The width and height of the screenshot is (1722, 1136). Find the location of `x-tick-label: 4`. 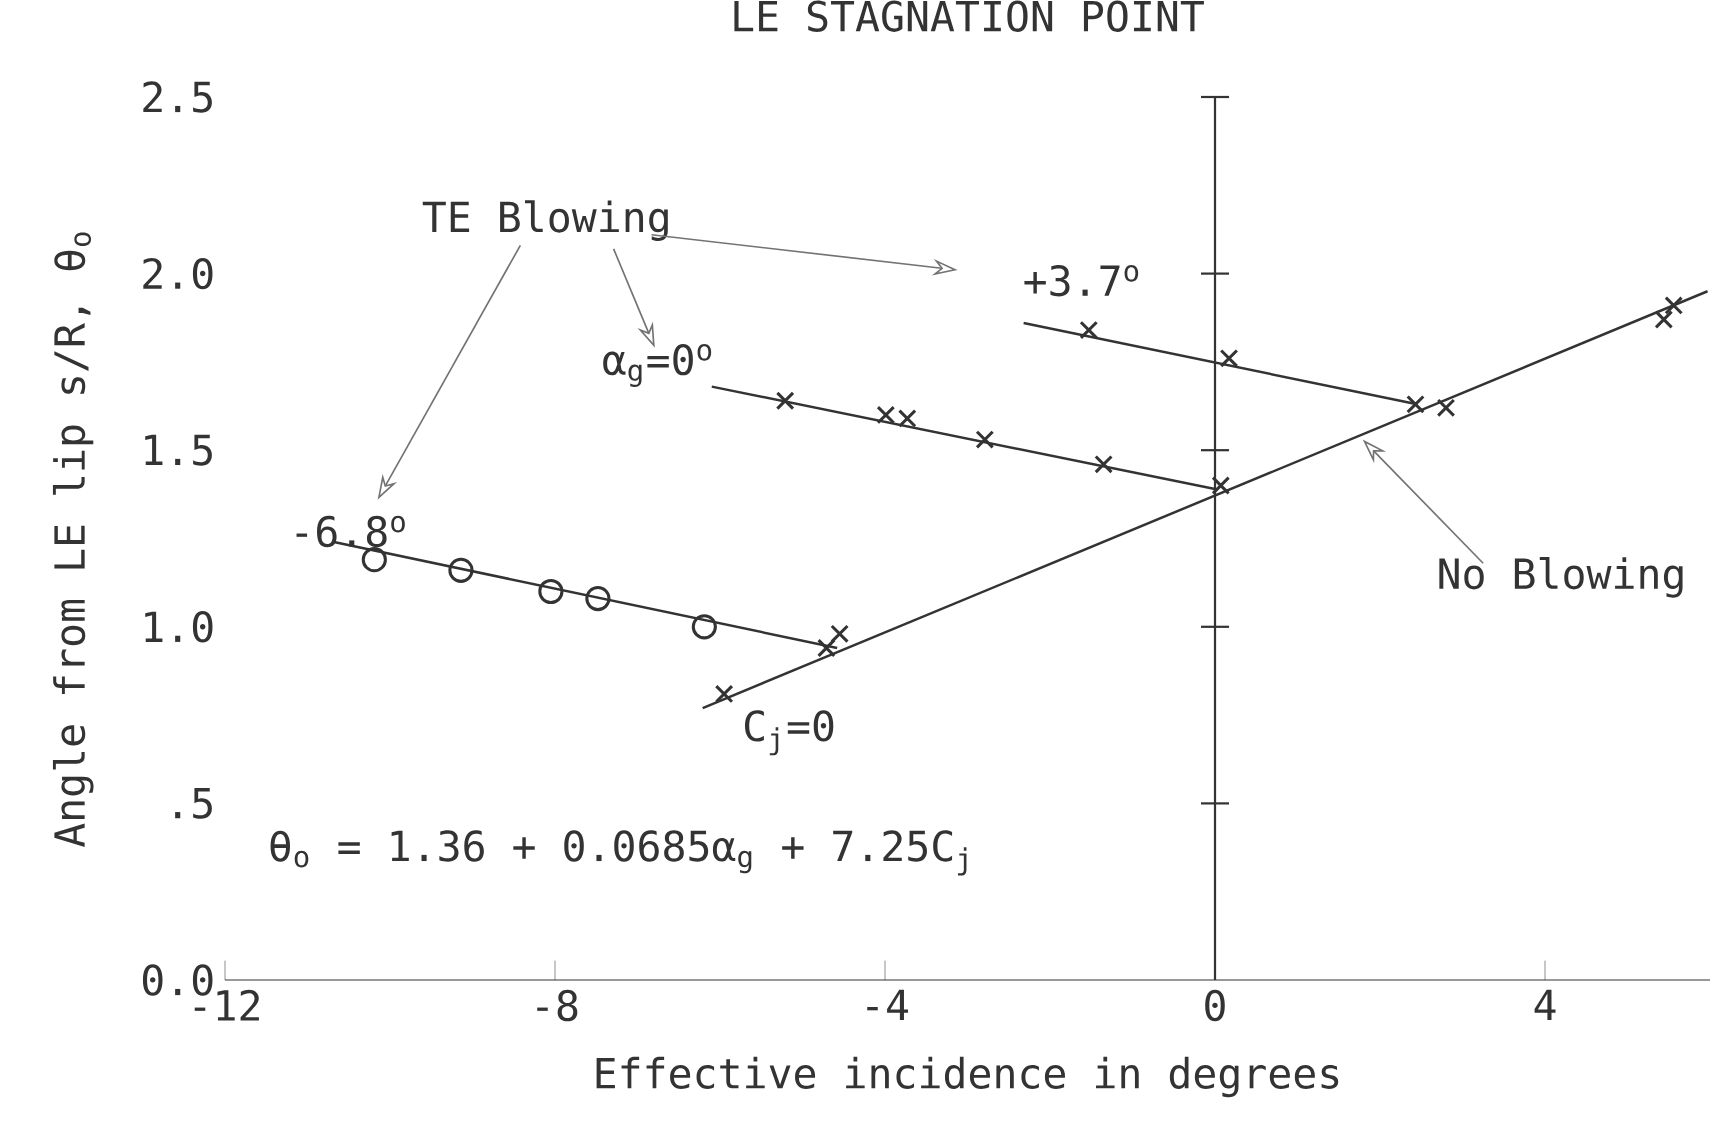

x-tick-label: 4 is located at coordinates (1545, 1005).